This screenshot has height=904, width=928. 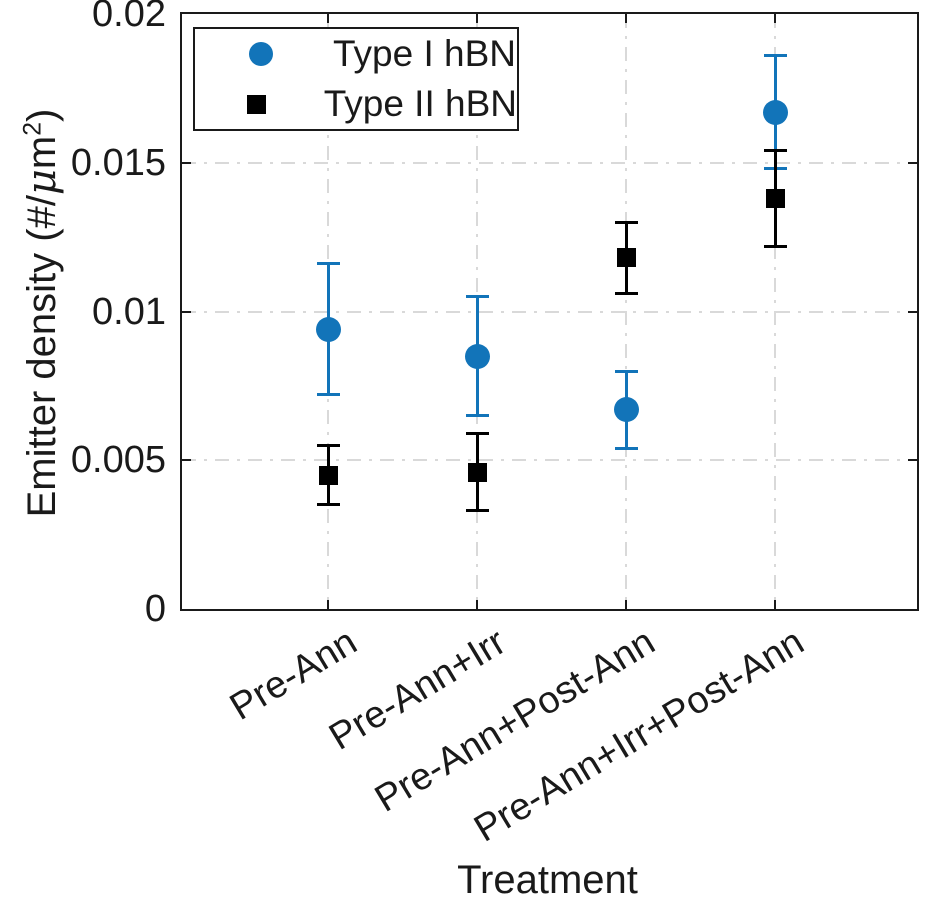 I want to click on y-axis-label: Emitter density (#/μm2), so click(x=44, y=313).